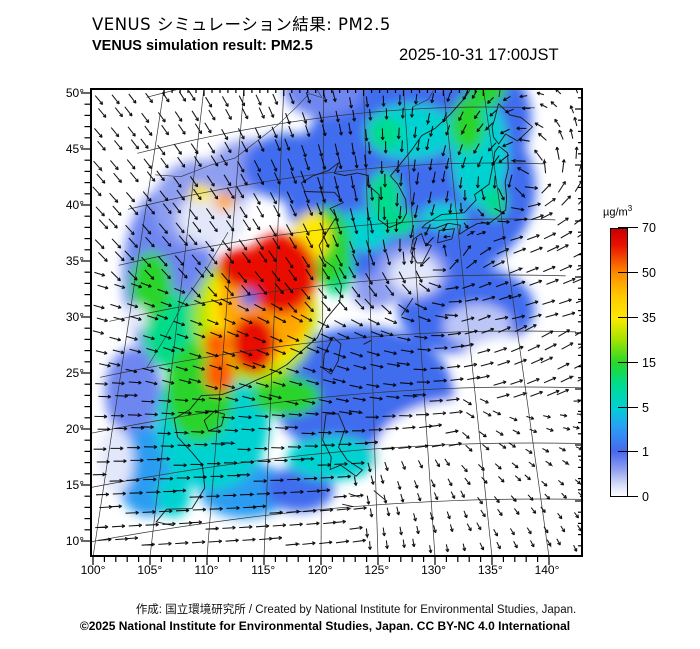 This screenshot has width=700, height=649. What do you see at coordinates (433, 570) in the screenshot?
I see `lon-label: 130°` at bounding box center [433, 570].